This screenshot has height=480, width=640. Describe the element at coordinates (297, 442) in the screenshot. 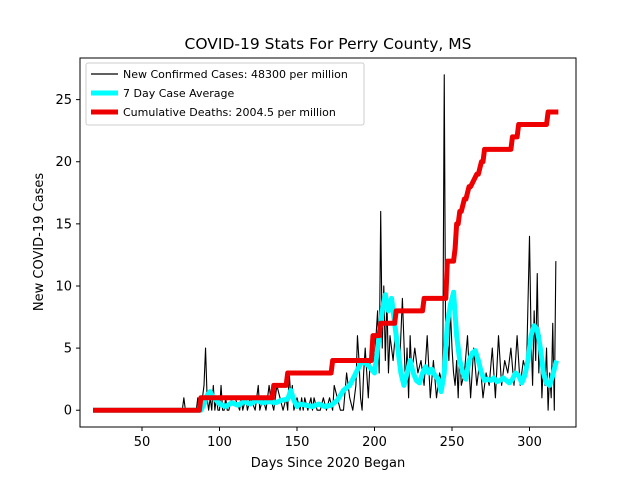

I see `x-tick-label: 150` at that location.